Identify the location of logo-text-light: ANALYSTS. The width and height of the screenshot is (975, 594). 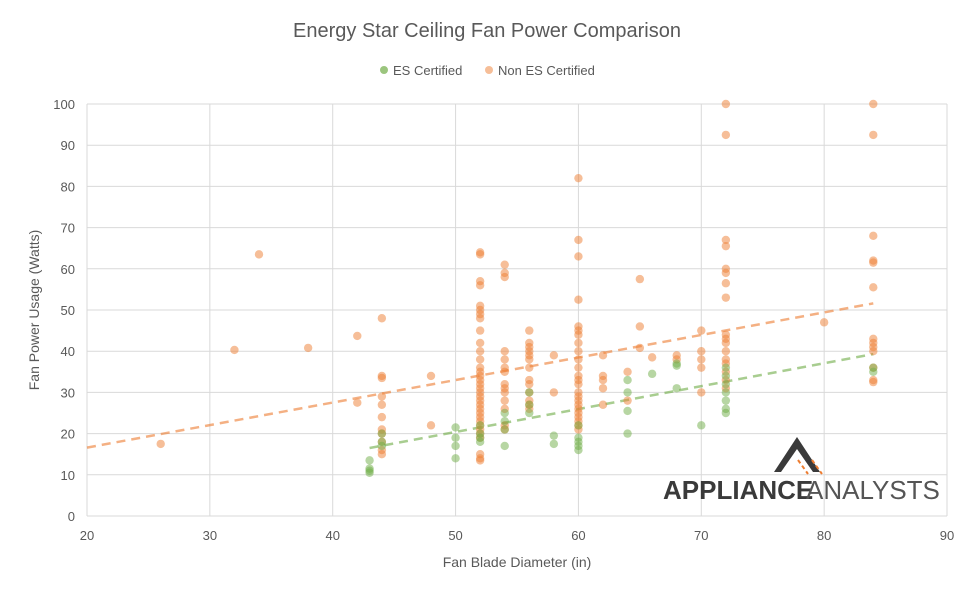
(873, 490).